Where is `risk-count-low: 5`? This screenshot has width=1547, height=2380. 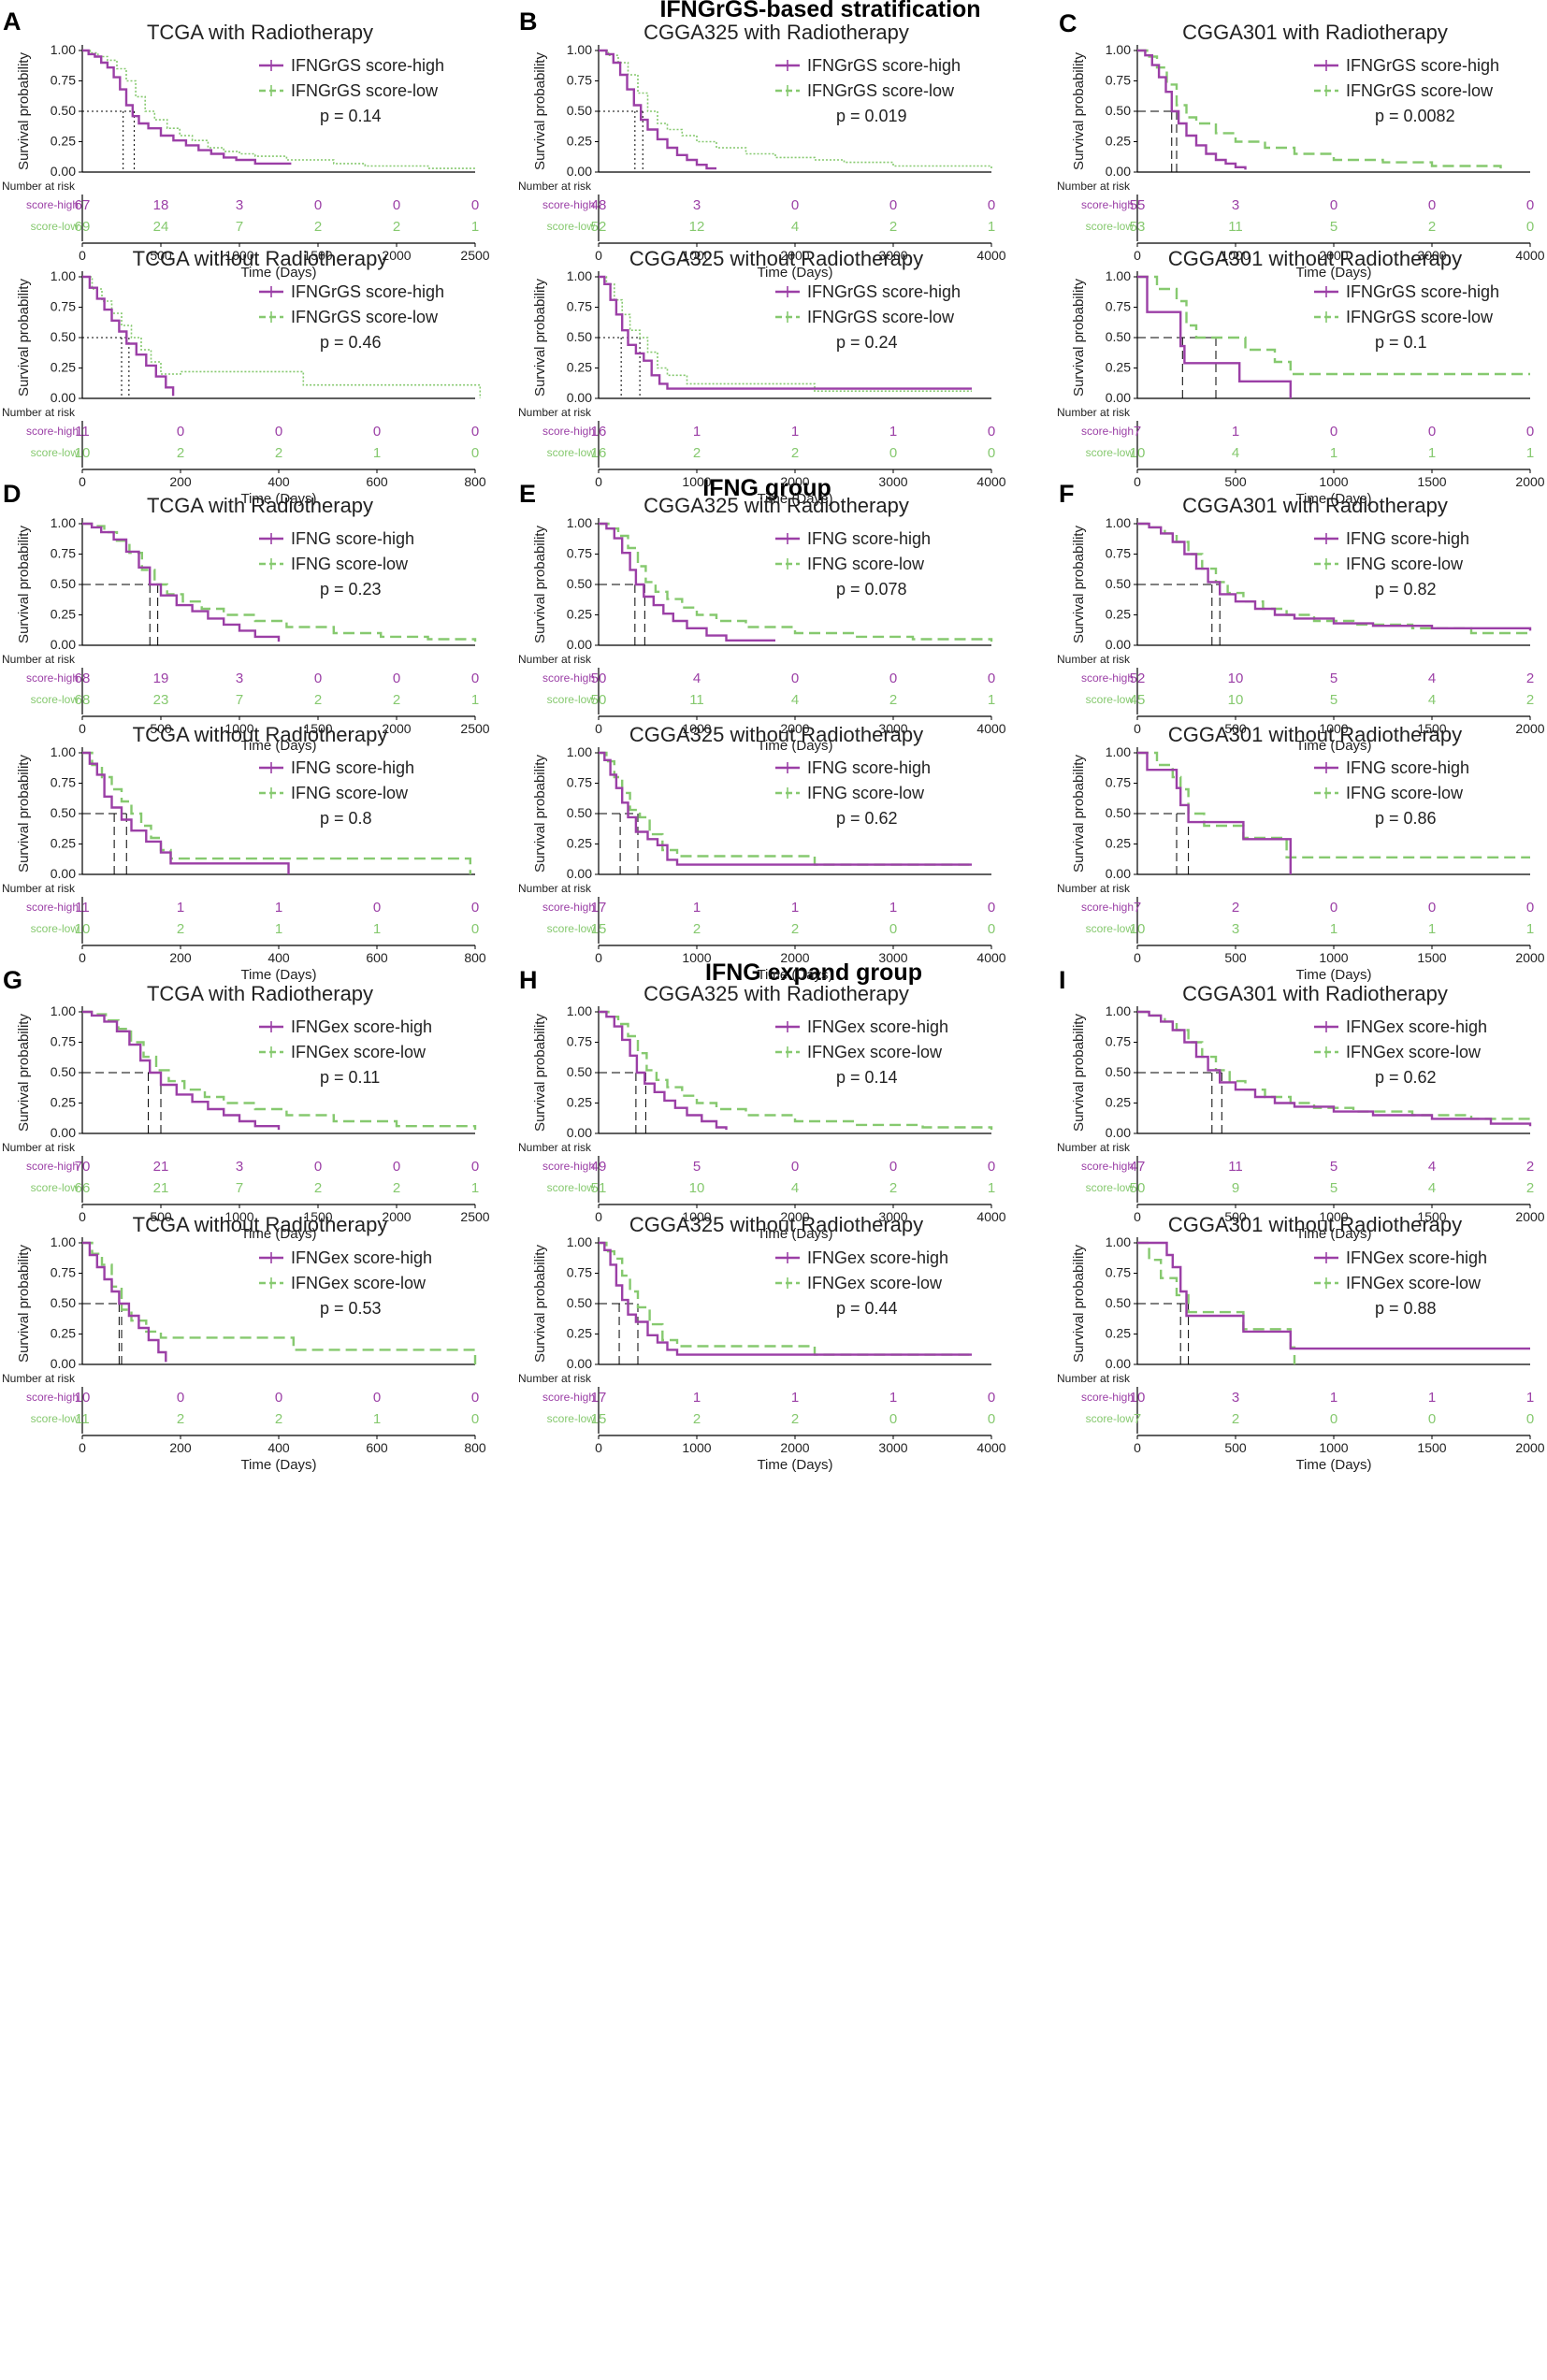 risk-count-low: 5 is located at coordinates (1333, 1188).